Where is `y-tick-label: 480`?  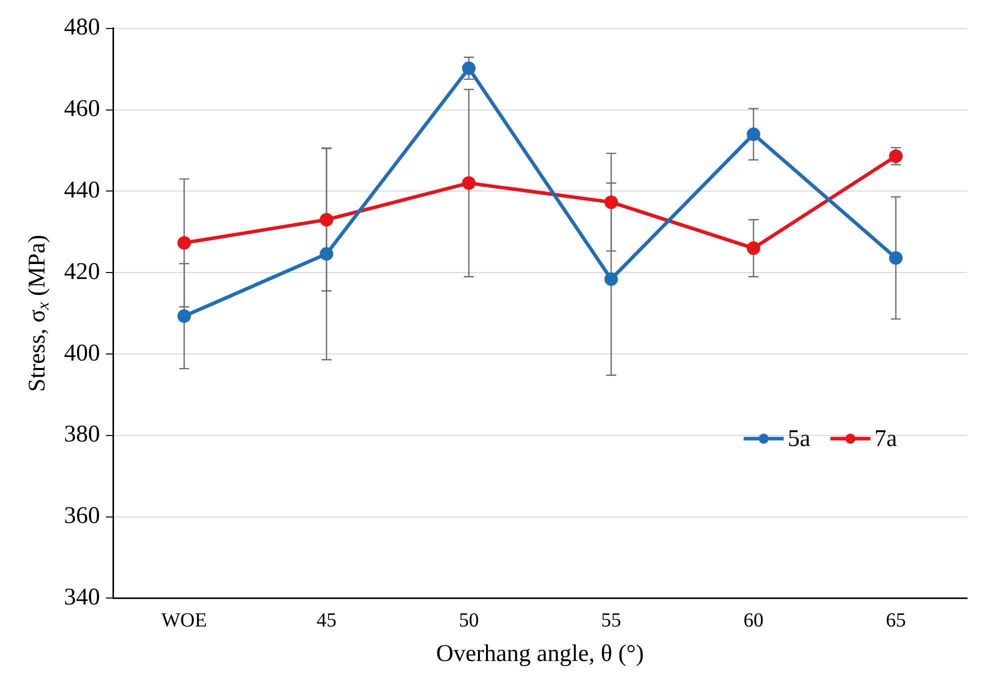 y-tick-label: 480 is located at coordinates (82, 27).